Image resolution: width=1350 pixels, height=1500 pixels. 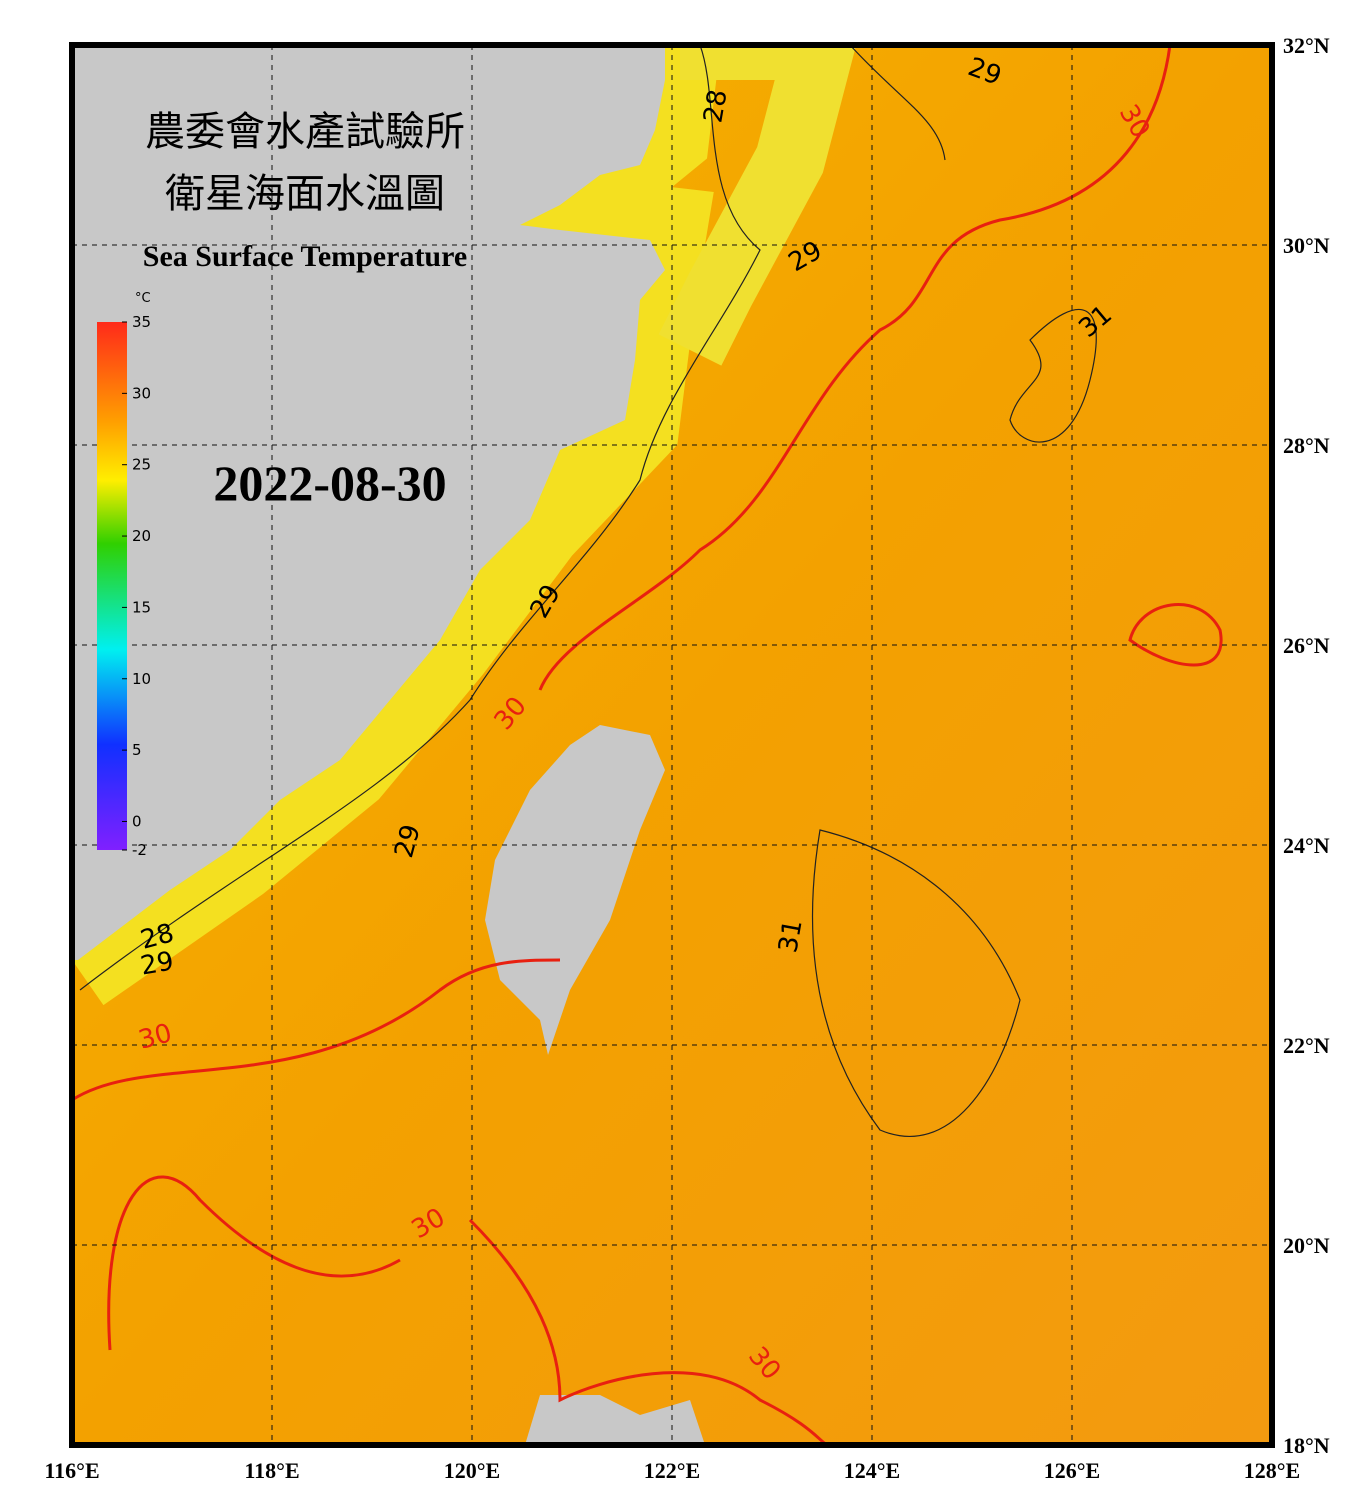 I want to click on longitude-label: 118°E, so click(x=271, y=1470).